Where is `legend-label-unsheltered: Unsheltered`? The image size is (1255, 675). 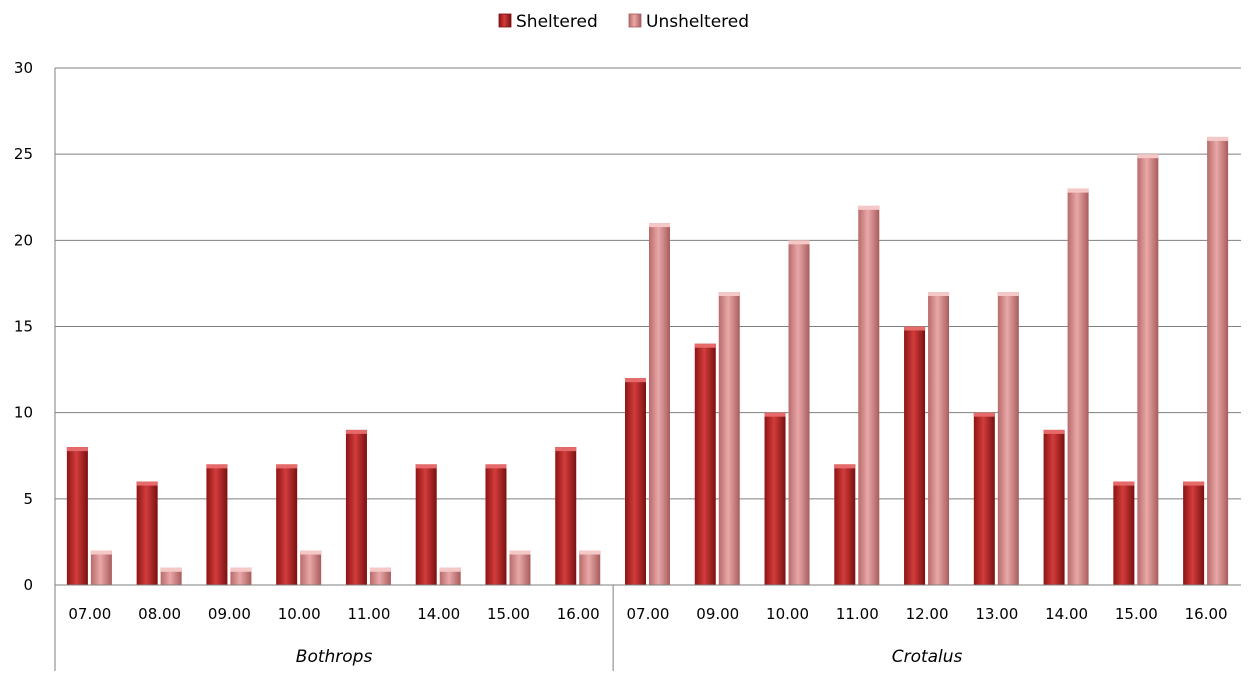
legend-label-unsheltered: Unsheltered is located at coordinates (697, 22).